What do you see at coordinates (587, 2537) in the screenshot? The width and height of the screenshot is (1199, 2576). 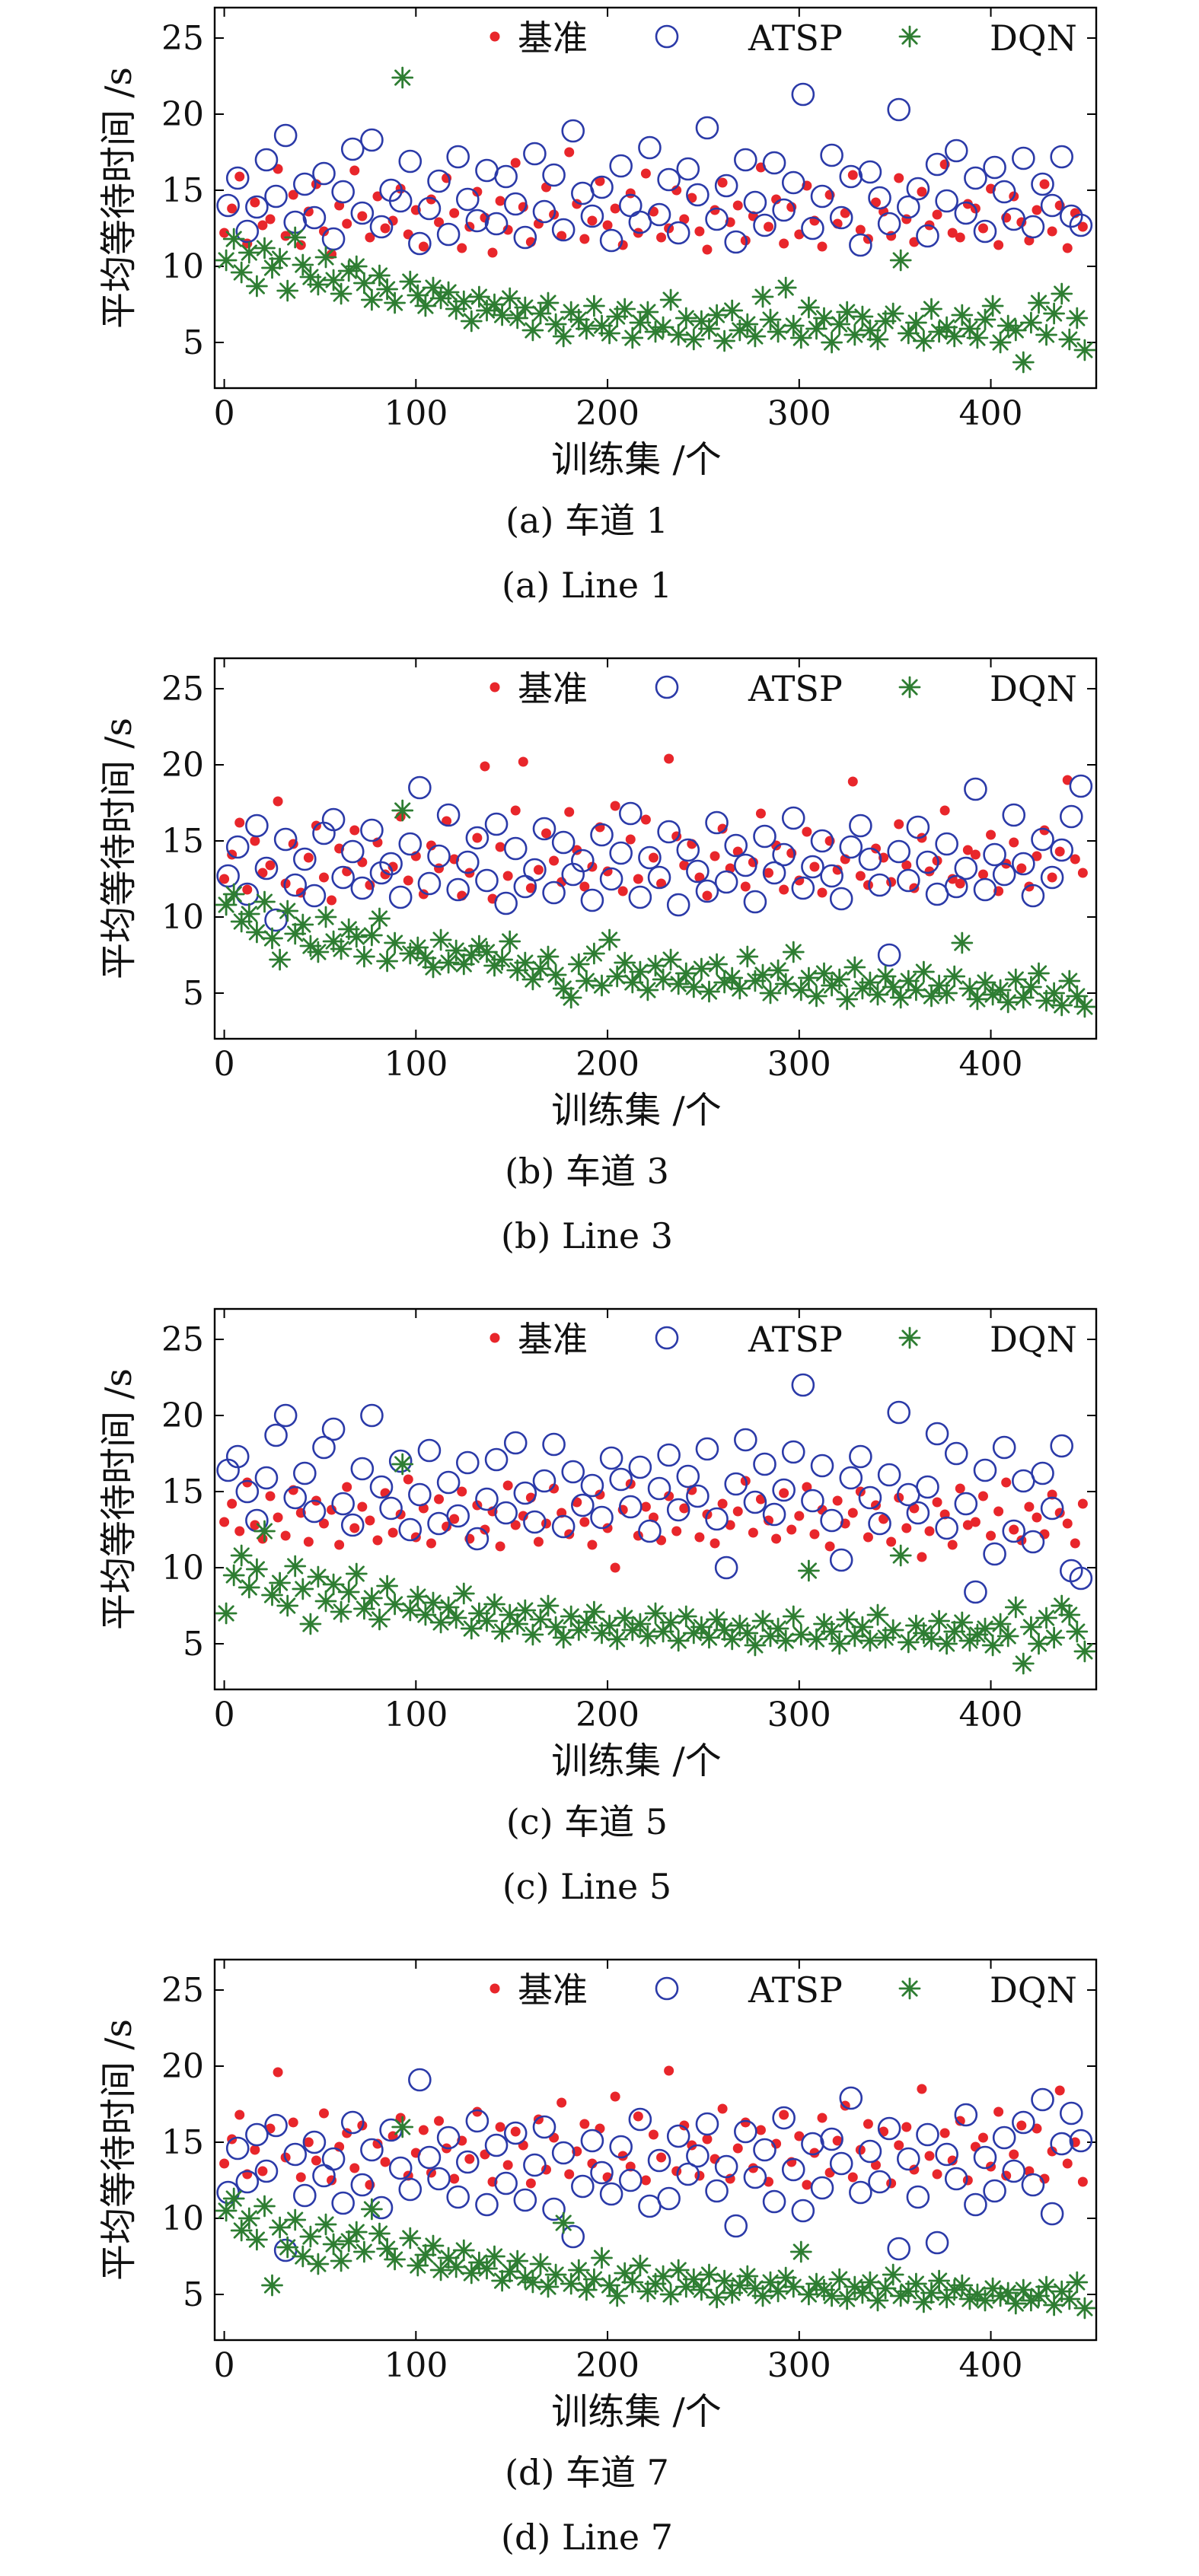 I see `caption-en: (d) Line 7` at bounding box center [587, 2537].